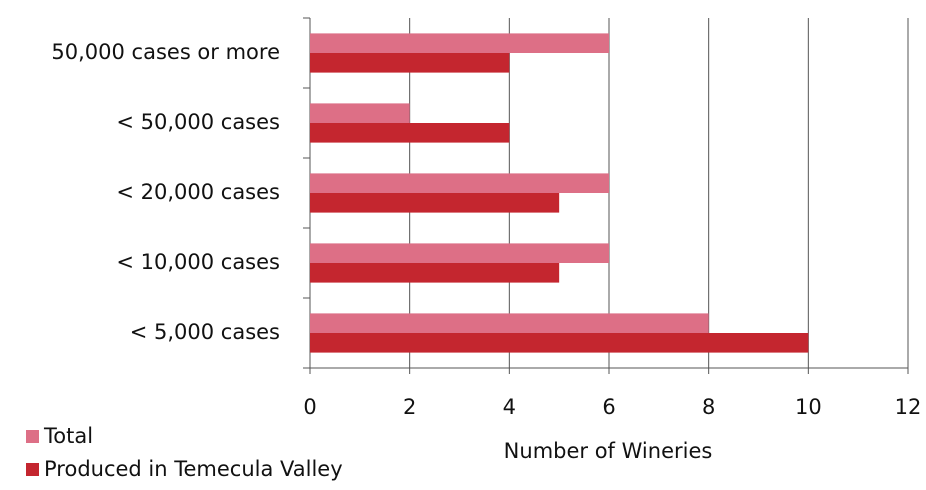 This screenshot has width=926, height=490. I want to click on legend-label: Total, so click(68, 436).